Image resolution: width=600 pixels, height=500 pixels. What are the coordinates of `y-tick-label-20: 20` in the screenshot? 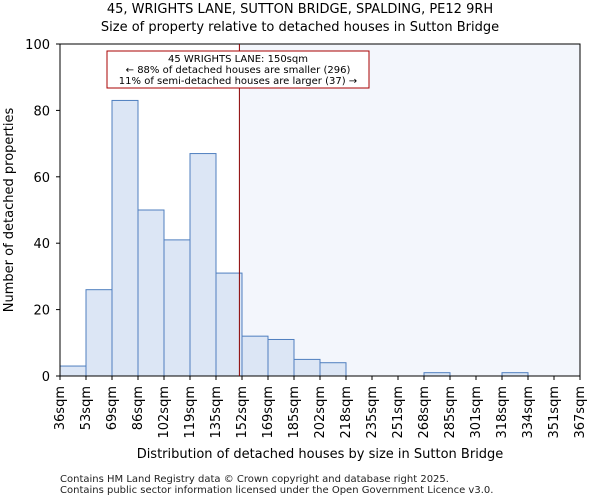 It's located at (41, 311).